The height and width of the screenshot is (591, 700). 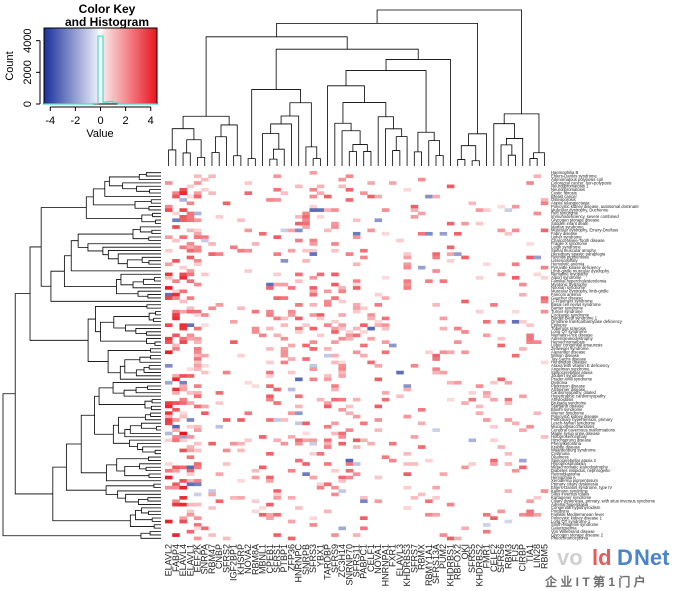 What do you see at coordinates (625, 557) in the screenshot?
I see `watermark-brand-right: D` at bounding box center [625, 557].